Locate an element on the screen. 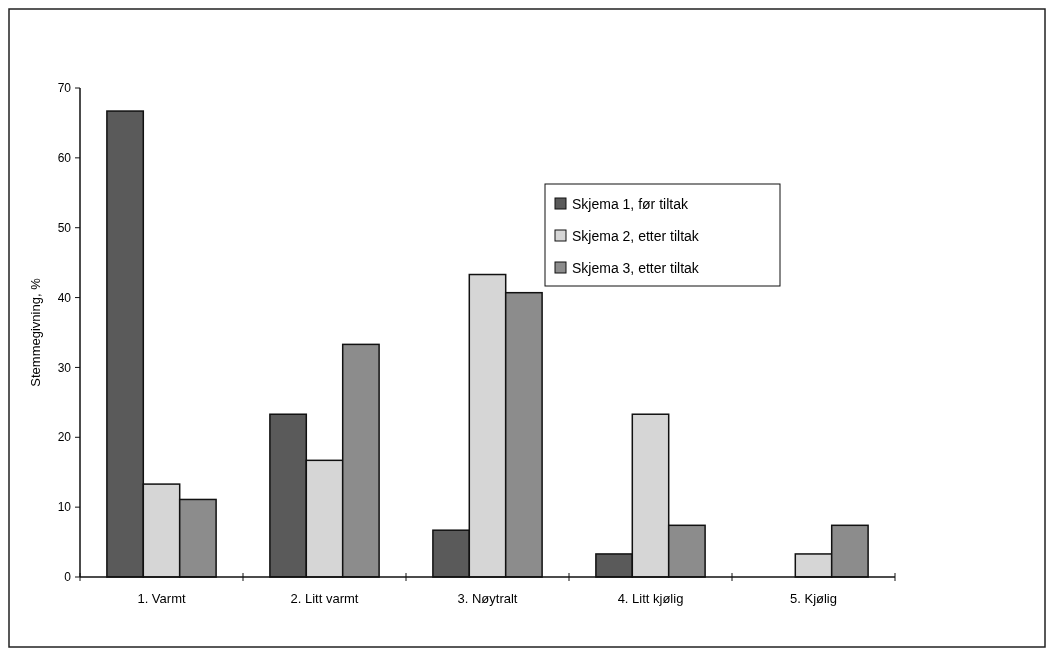  y-tick-label: 0 is located at coordinates (68, 577).